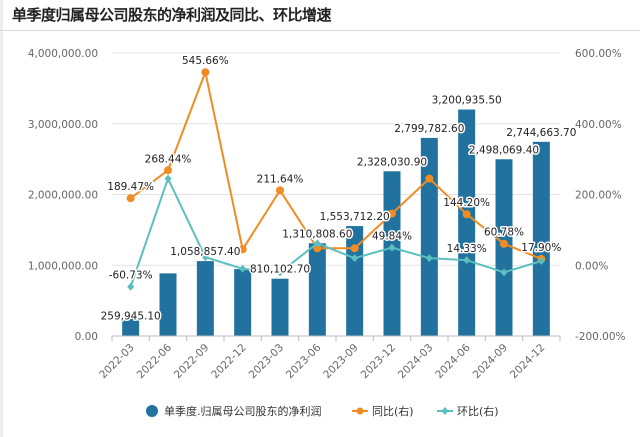 The width and height of the screenshot is (640, 437). I want to click on yoy-data-label: 268.44%, so click(168, 159).